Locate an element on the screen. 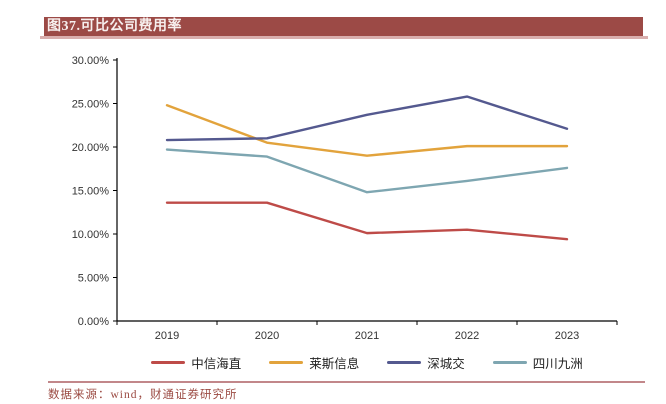  y-tick-label: 30.00% is located at coordinates (91, 61).